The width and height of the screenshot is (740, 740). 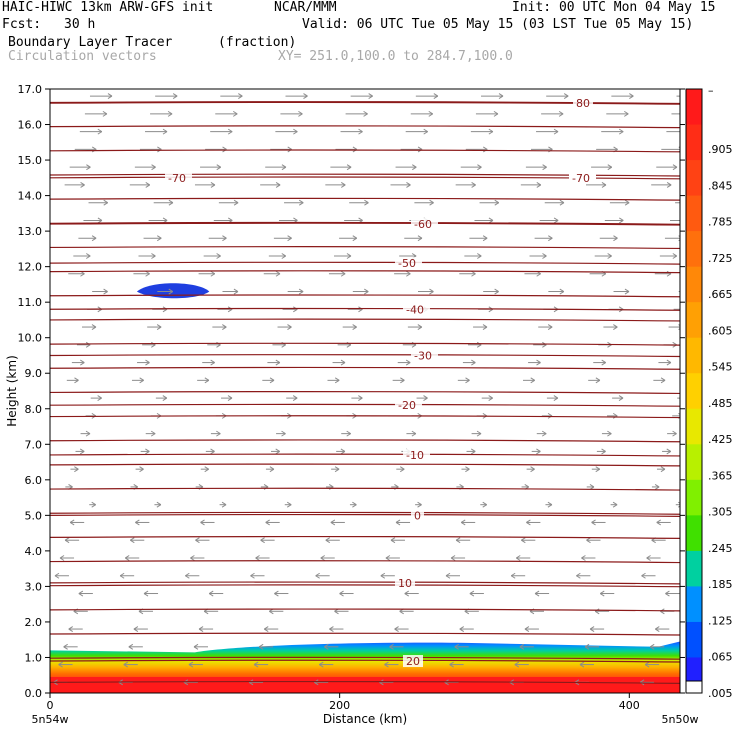 I want to click on colorbar-label: .305, so click(x=720, y=512).